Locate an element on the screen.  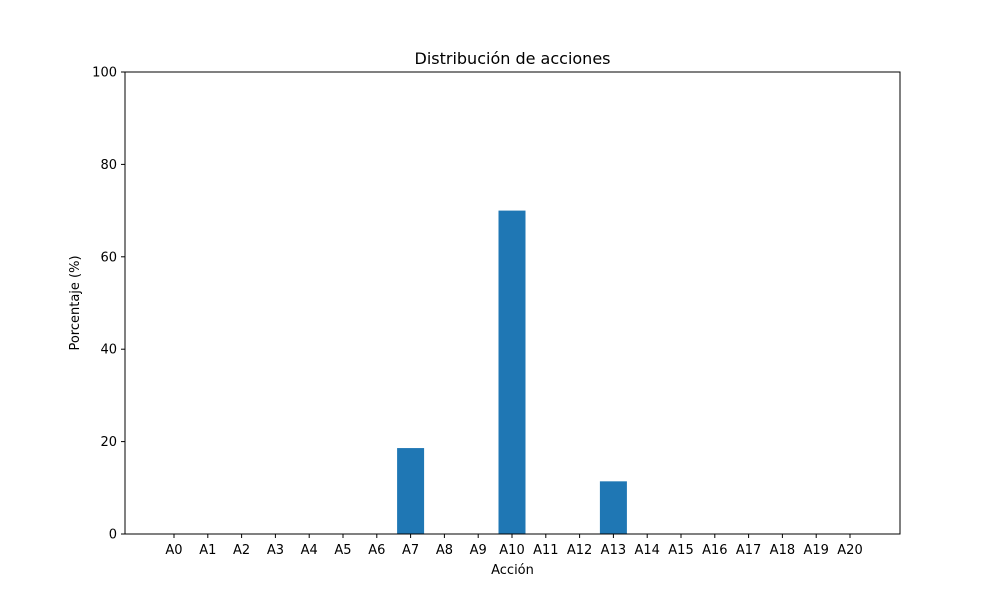
y-tick-label: 100 is located at coordinates (104, 73).